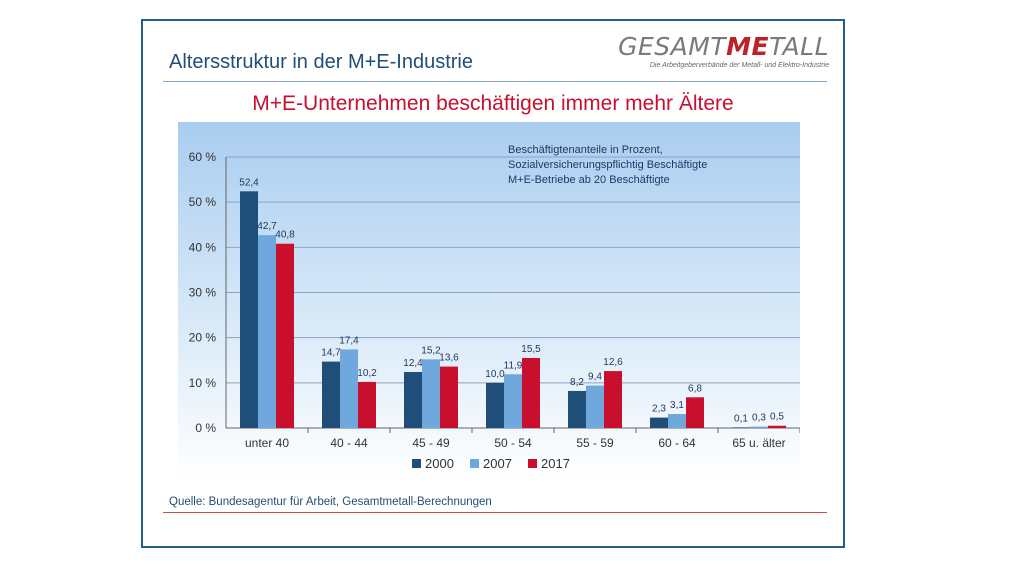  I want to click on legend-label-2000: 2000, so click(439, 463).